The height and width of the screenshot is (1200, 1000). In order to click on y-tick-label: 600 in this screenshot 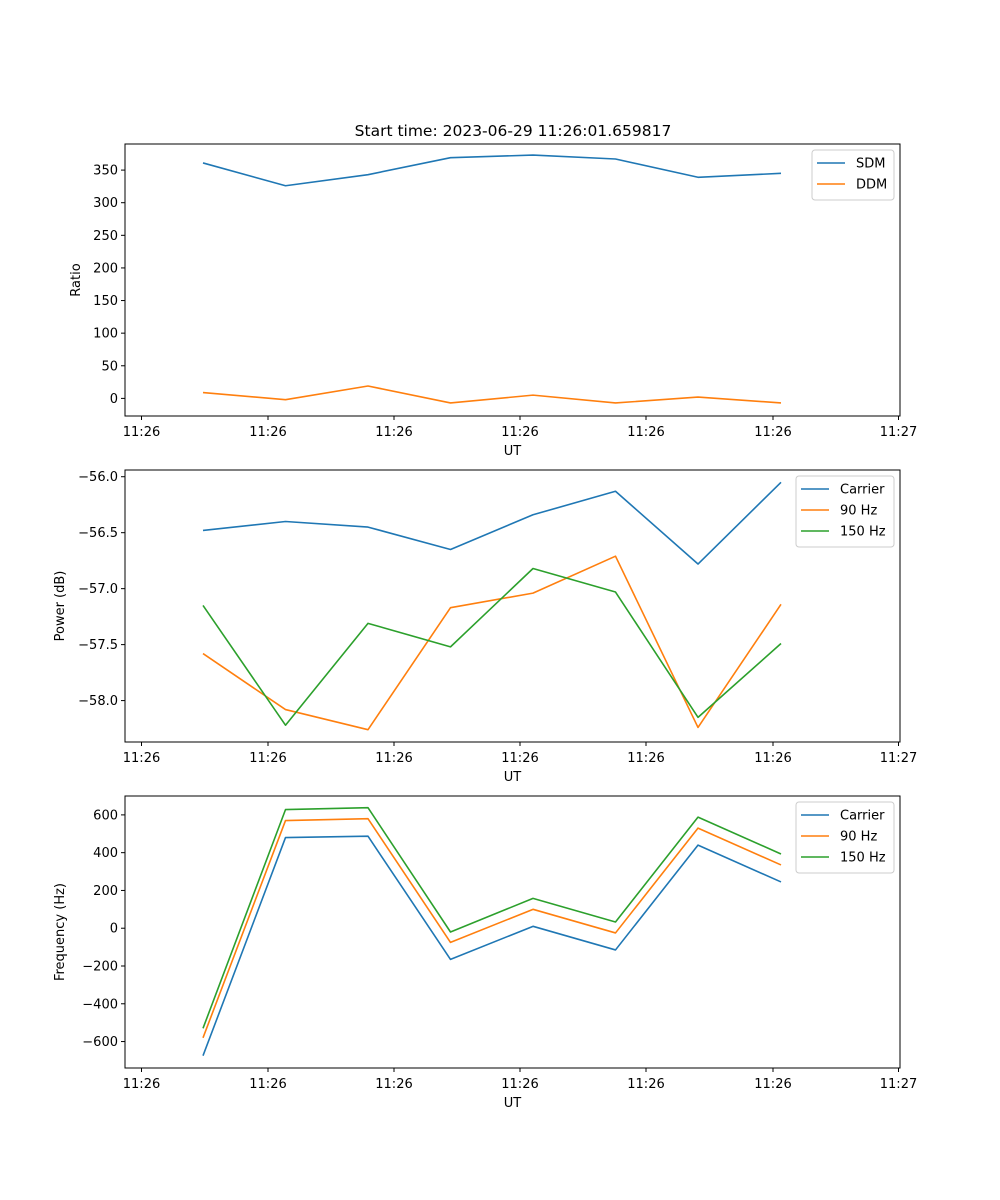, I will do `click(105, 815)`.